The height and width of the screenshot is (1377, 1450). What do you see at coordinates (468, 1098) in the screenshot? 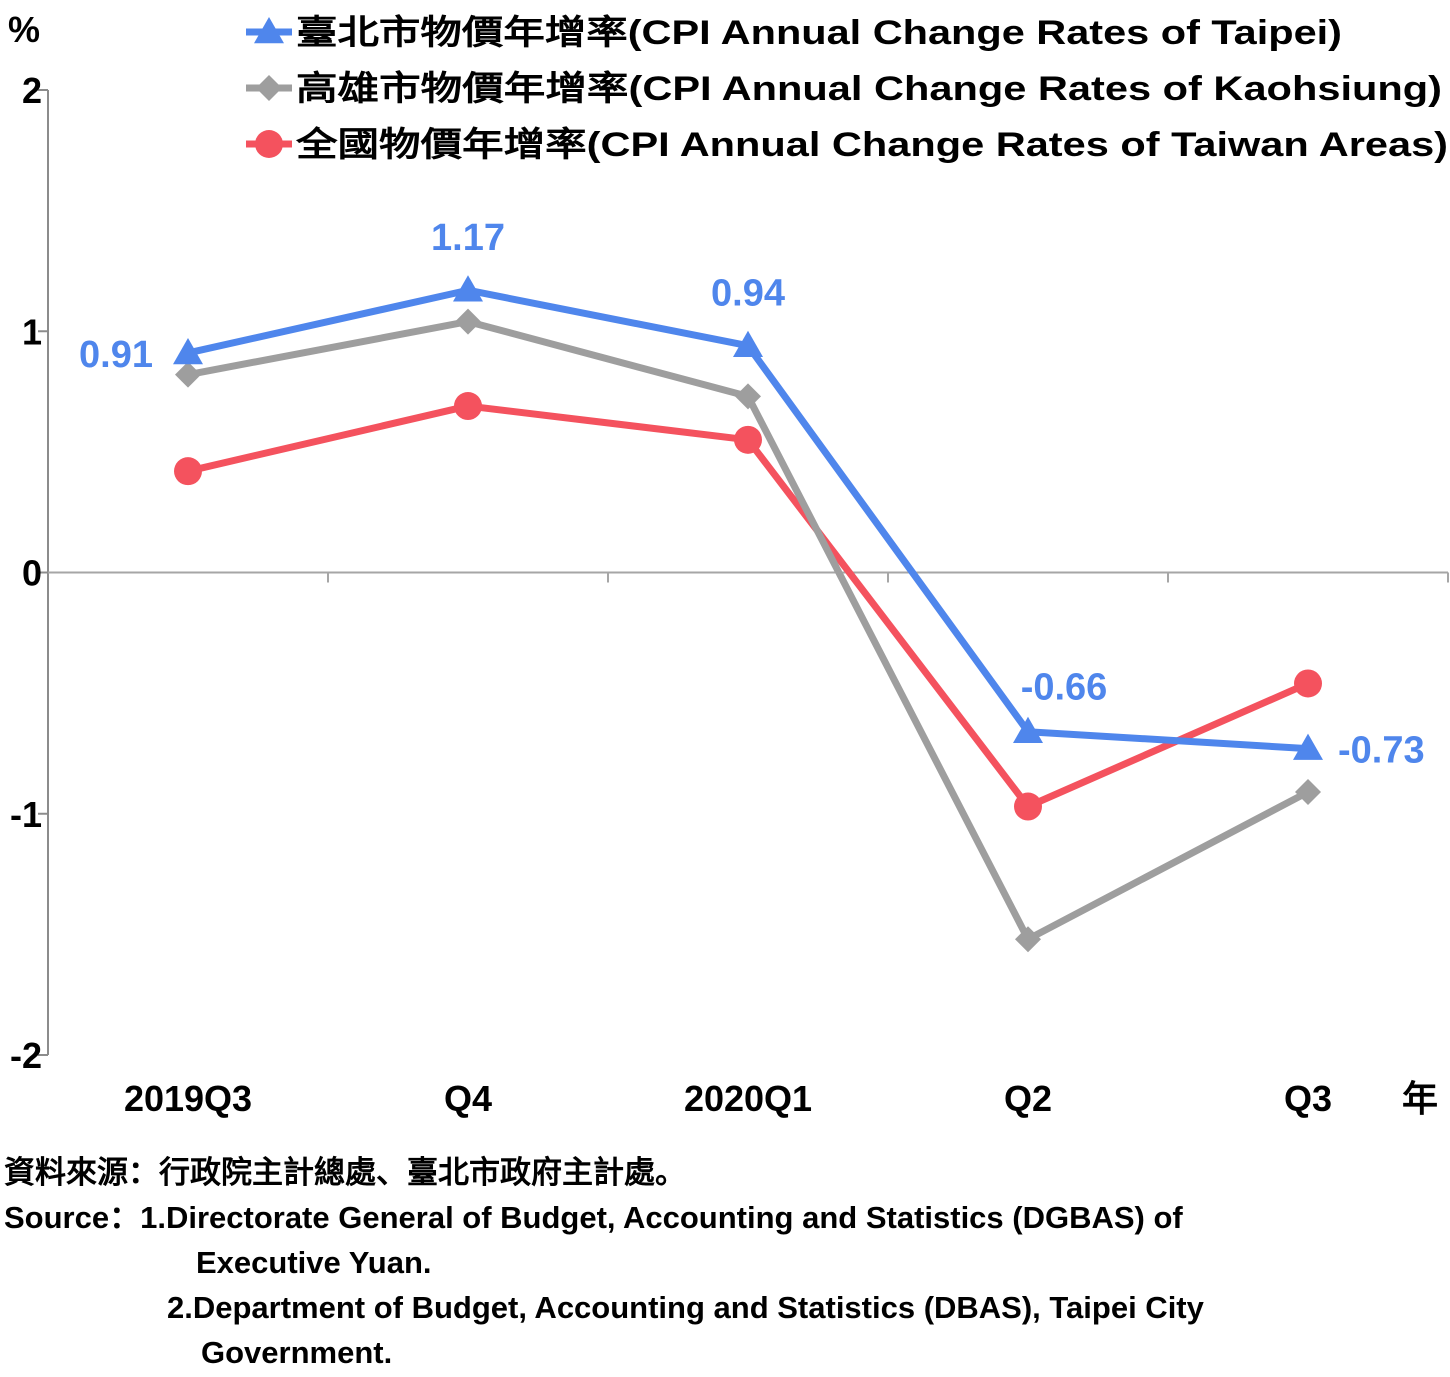
I see `x-tick-label: Q4` at bounding box center [468, 1098].